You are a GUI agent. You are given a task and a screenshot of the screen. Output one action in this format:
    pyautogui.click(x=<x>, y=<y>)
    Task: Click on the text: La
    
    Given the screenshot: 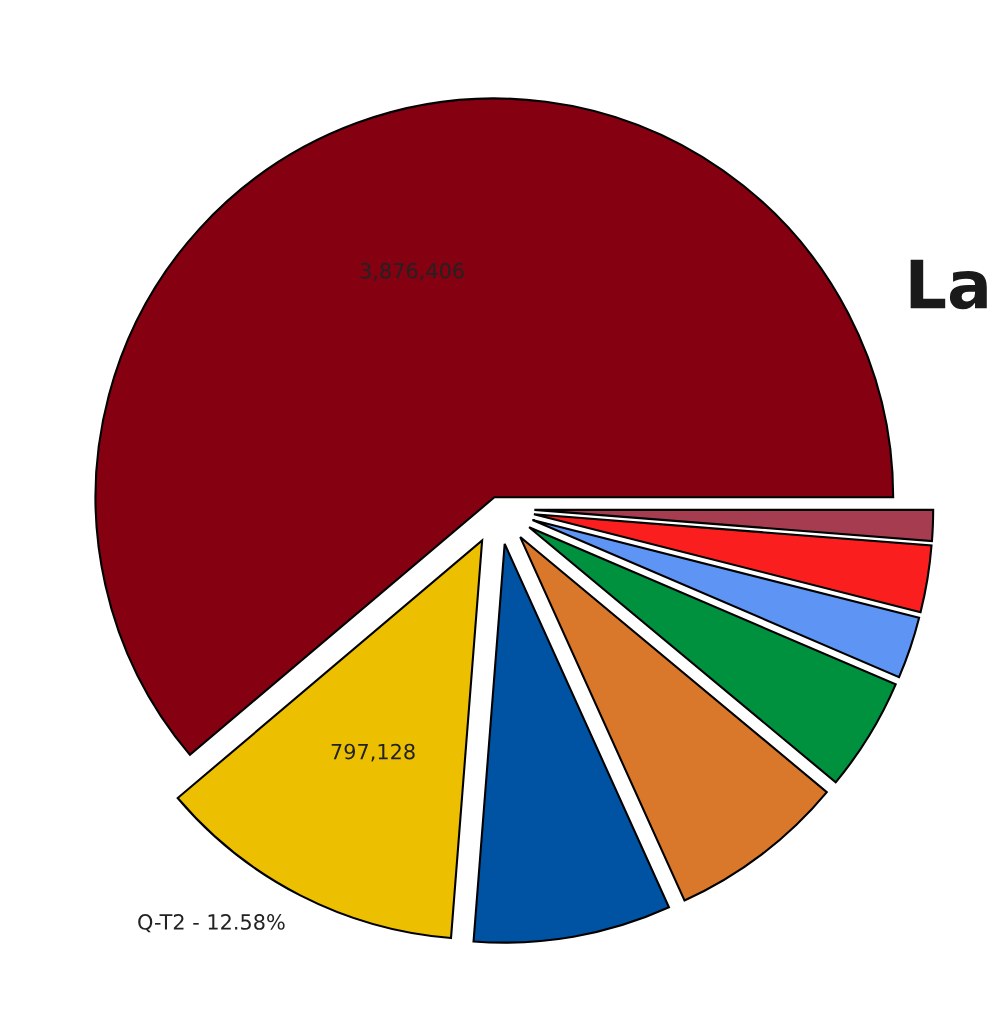 What is the action you would take?
    pyautogui.click(x=948, y=284)
    